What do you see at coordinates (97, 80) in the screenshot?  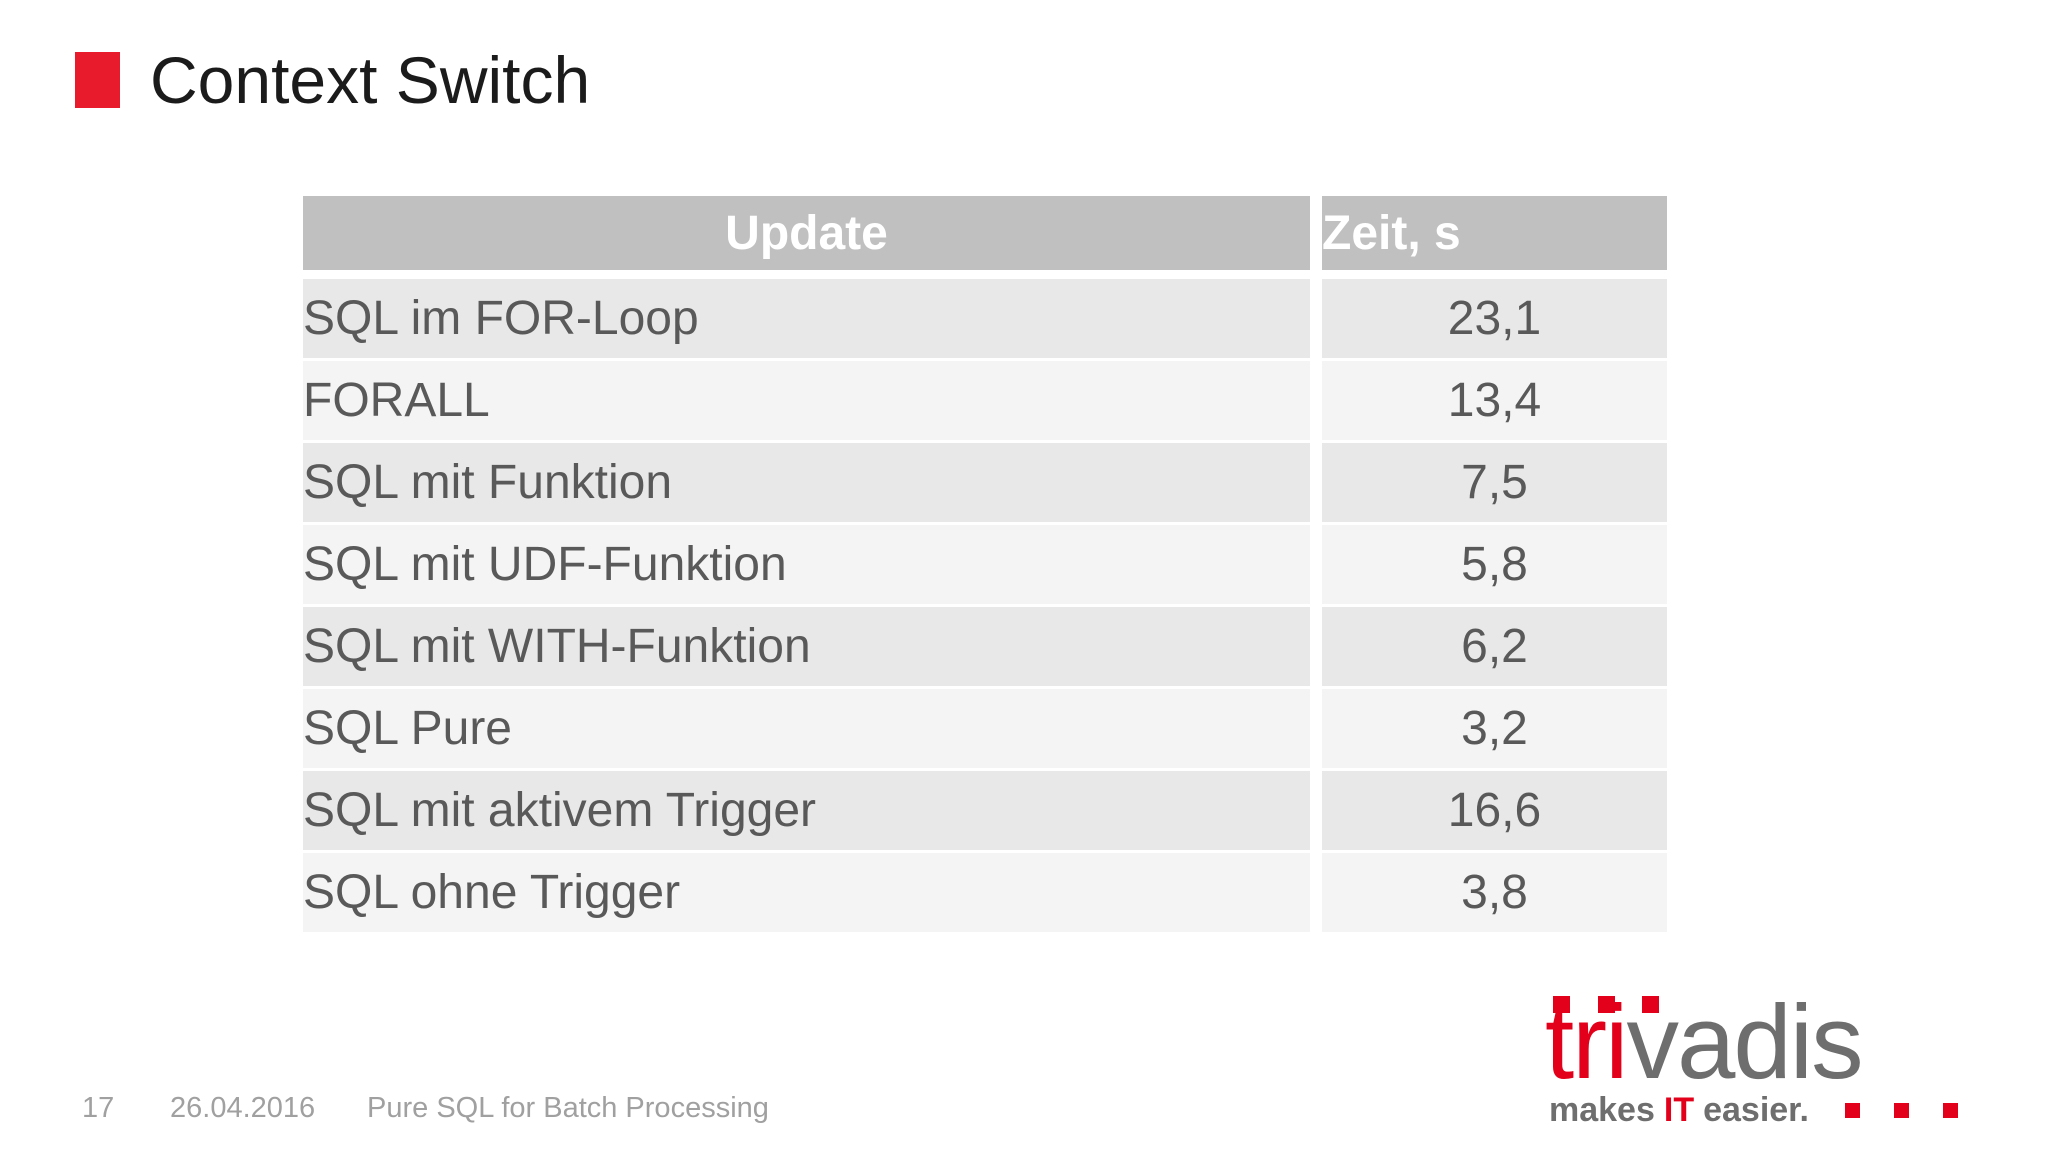 I see `title-bullet-square-icon` at bounding box center [97, 80].